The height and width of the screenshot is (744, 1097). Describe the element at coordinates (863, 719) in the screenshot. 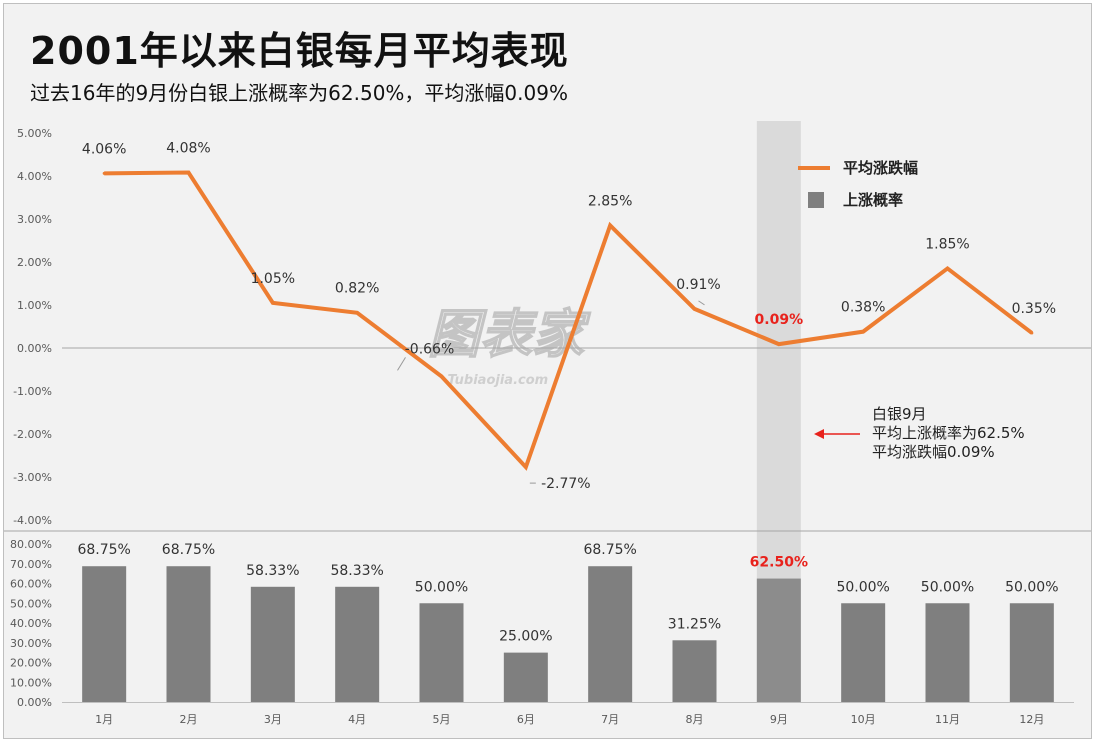

I see `x-tick-label: 10月` at that location.